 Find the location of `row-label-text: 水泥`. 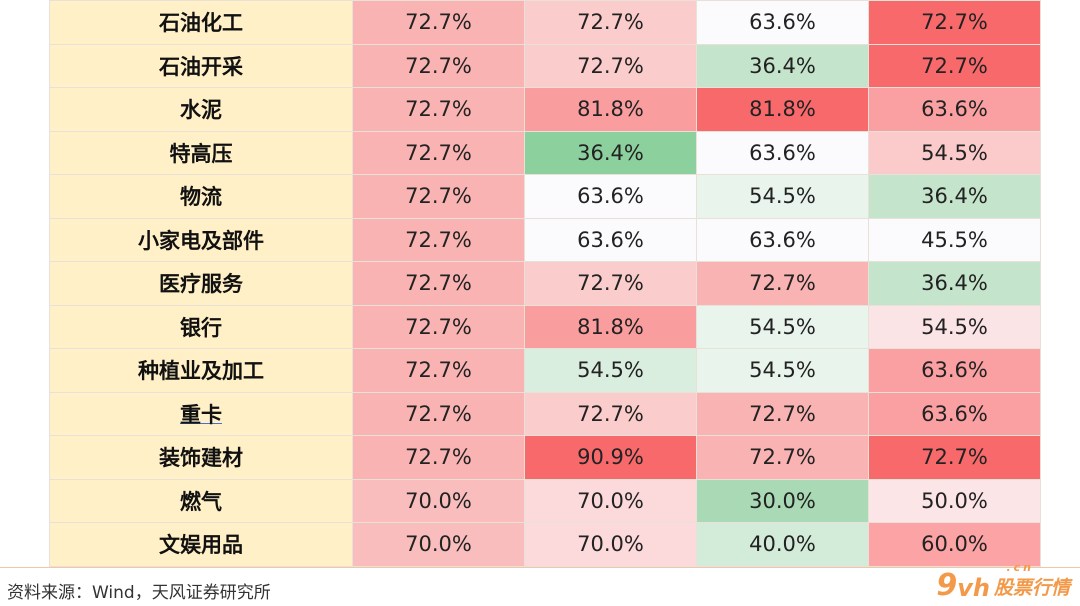

row-label-text: 水泥 is located at coordinates (201, 110).